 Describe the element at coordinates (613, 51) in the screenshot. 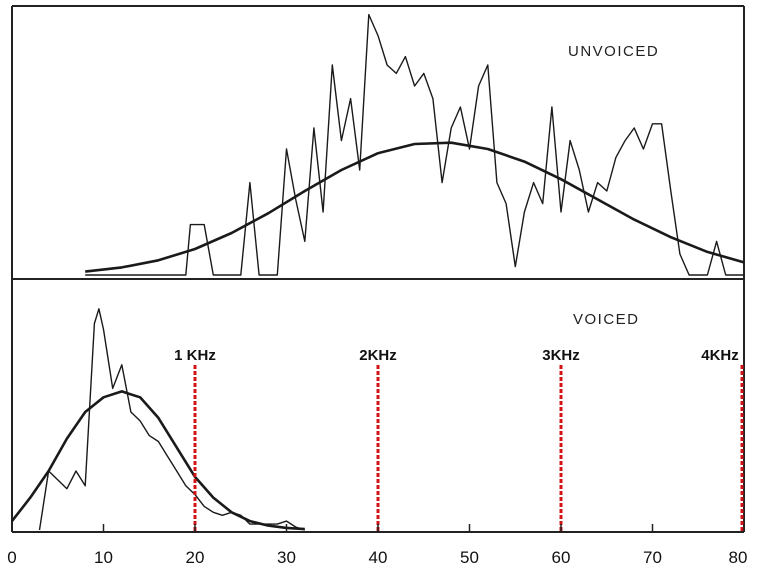

I see `top-panel-title: UNVOICED` at that location.